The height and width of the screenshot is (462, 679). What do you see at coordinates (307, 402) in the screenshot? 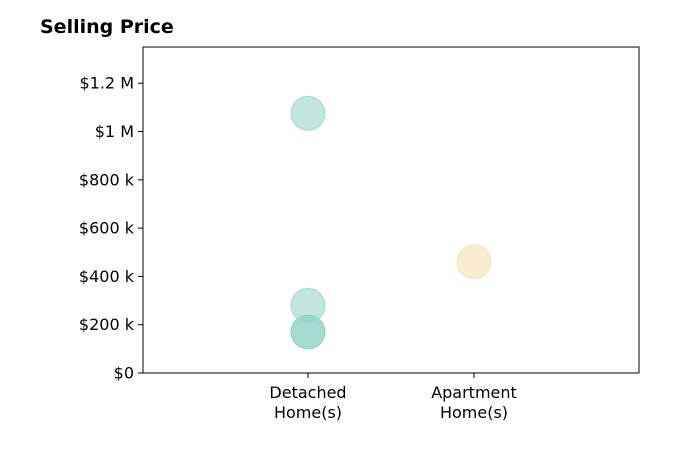
I see `x-tick-label: Detached Home(s)` at bounding box center [307, 402].